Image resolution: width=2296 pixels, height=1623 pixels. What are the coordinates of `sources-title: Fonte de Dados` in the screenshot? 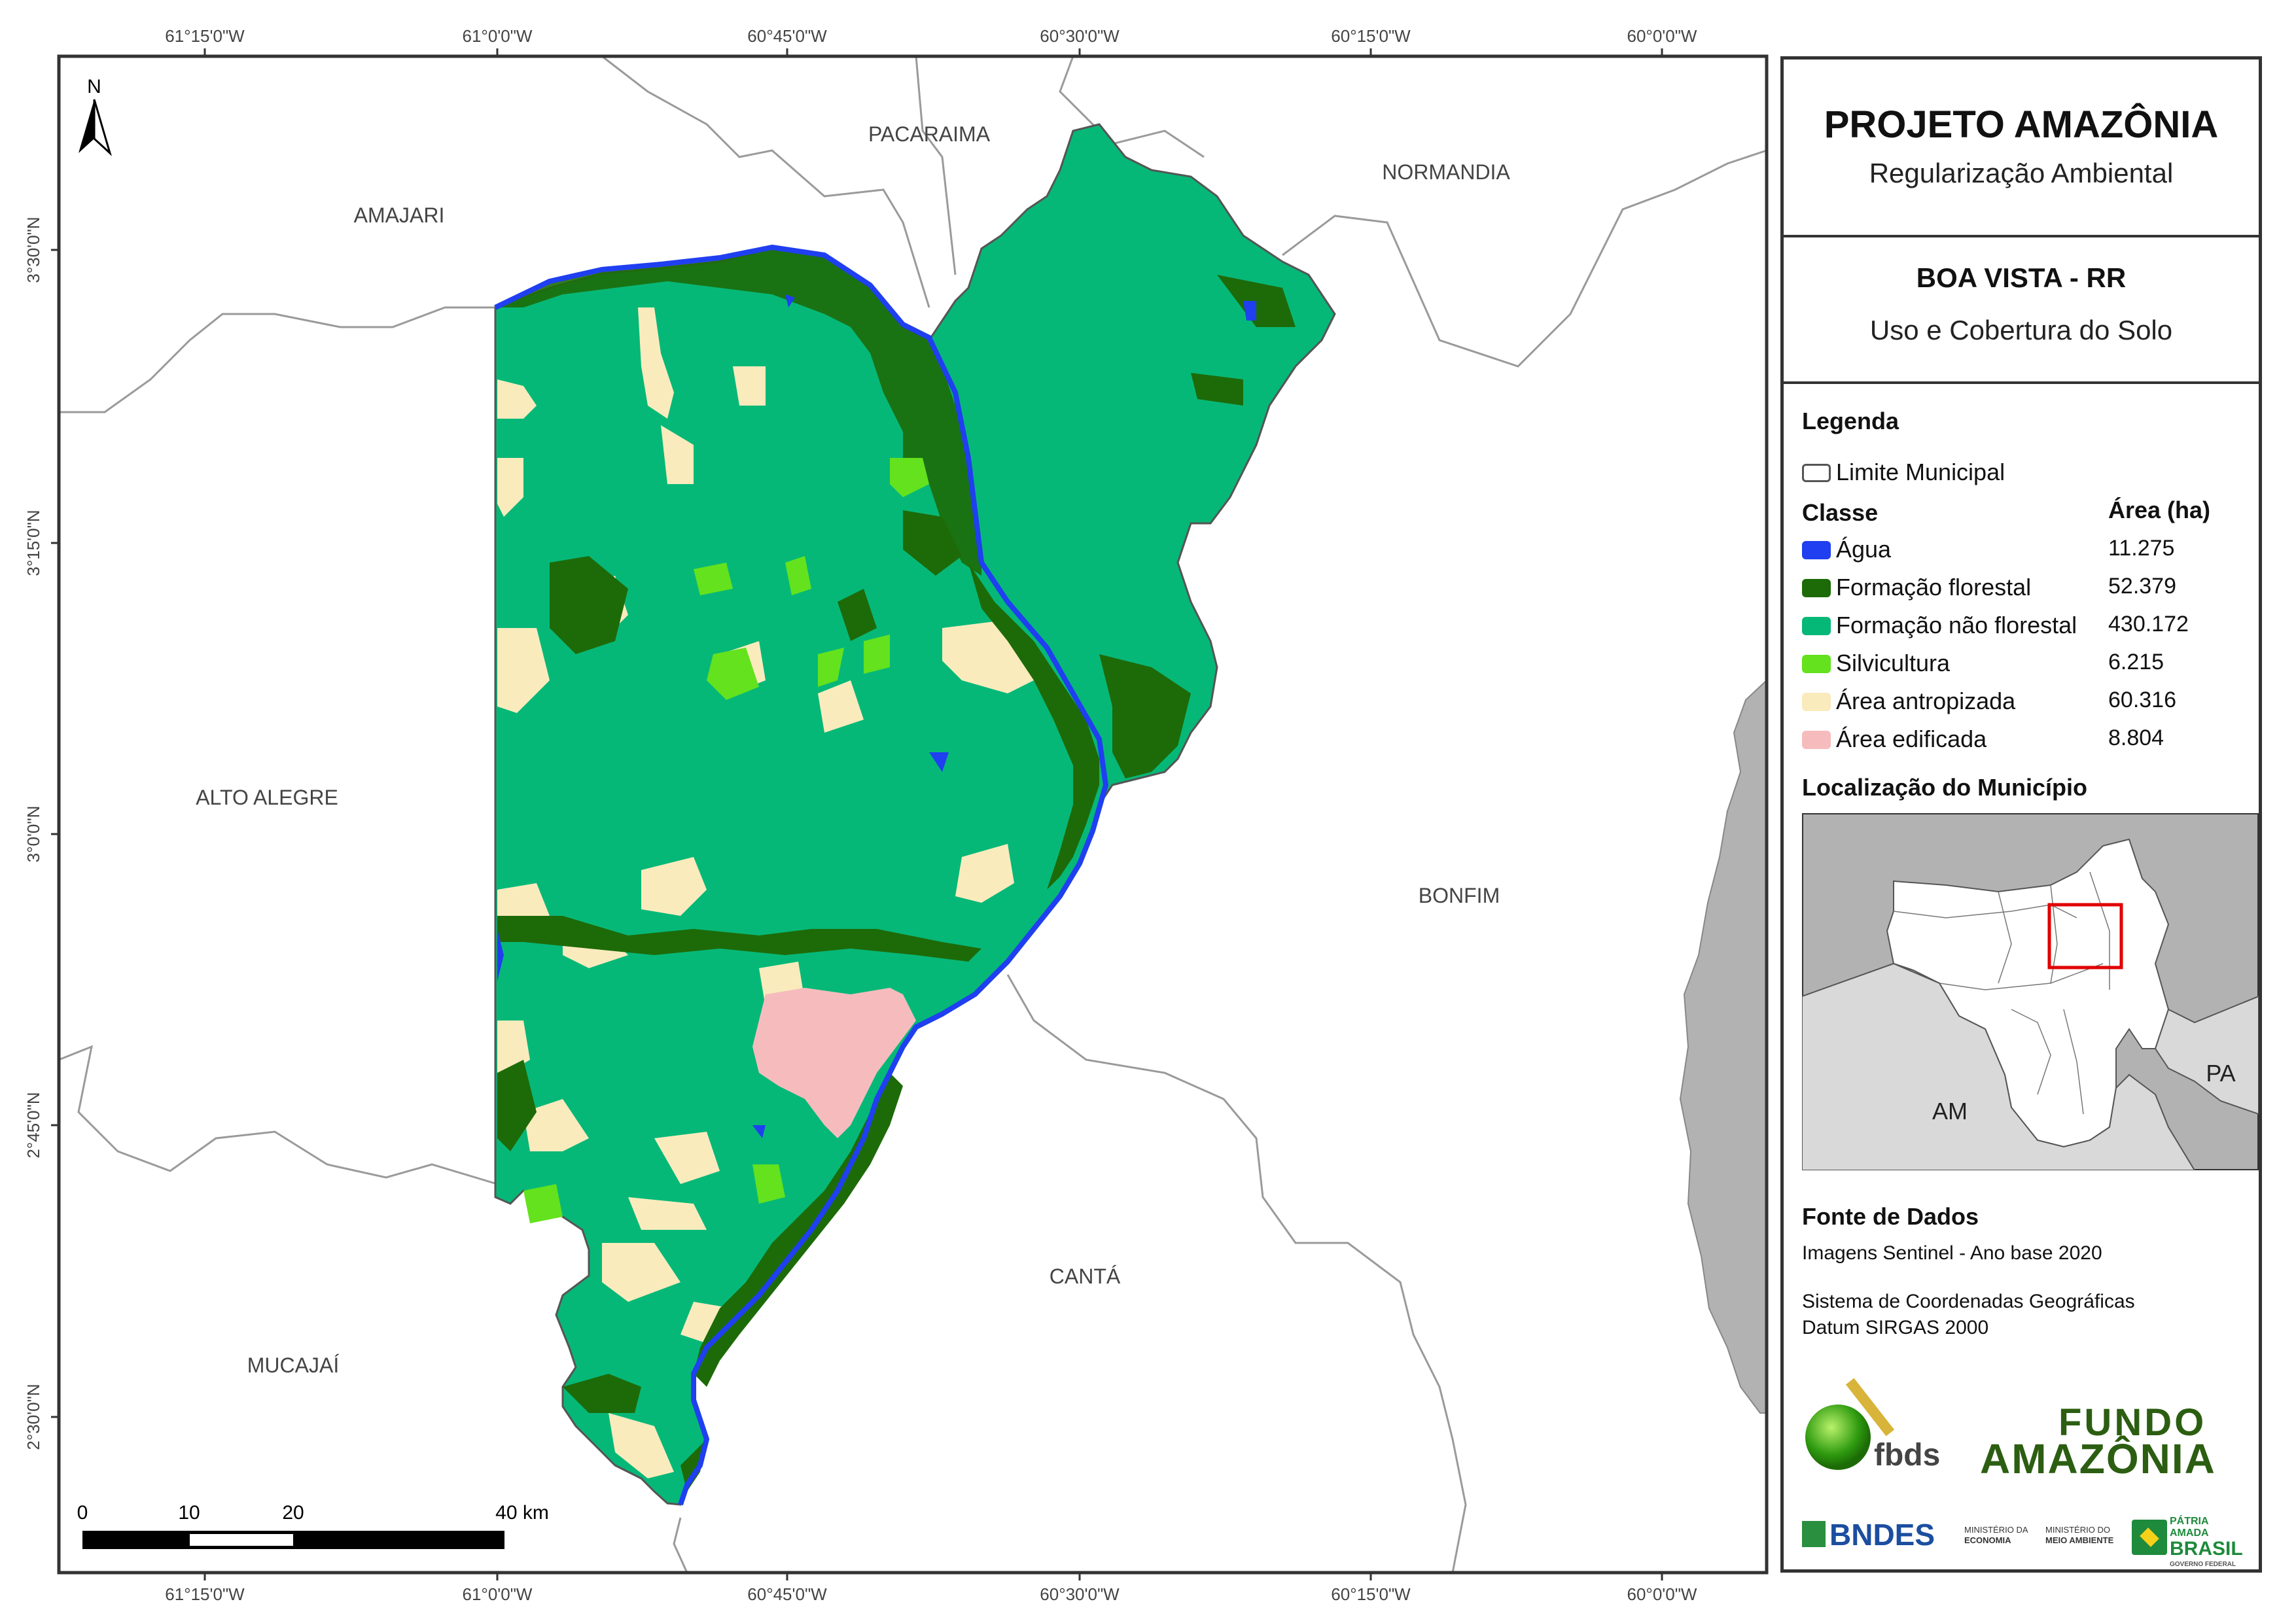 It's located at (1891, 1216).